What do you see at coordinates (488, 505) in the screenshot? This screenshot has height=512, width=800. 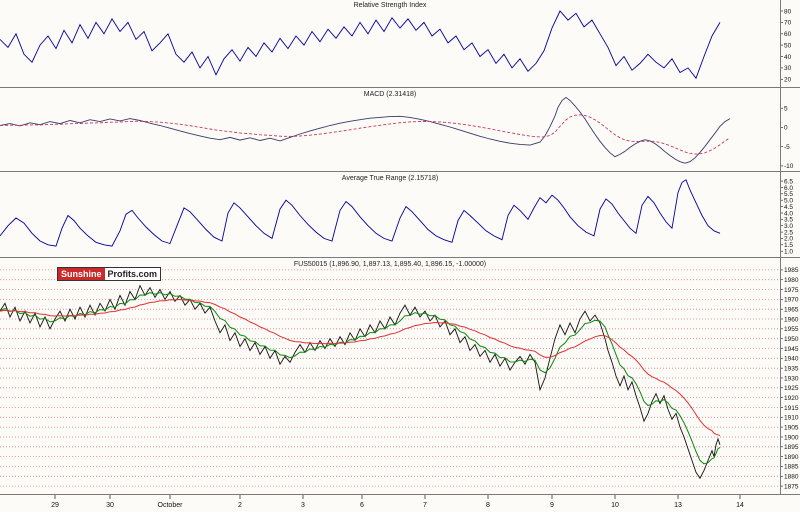 I see `x-axis-label: 8` at bounding box center [488, 505].